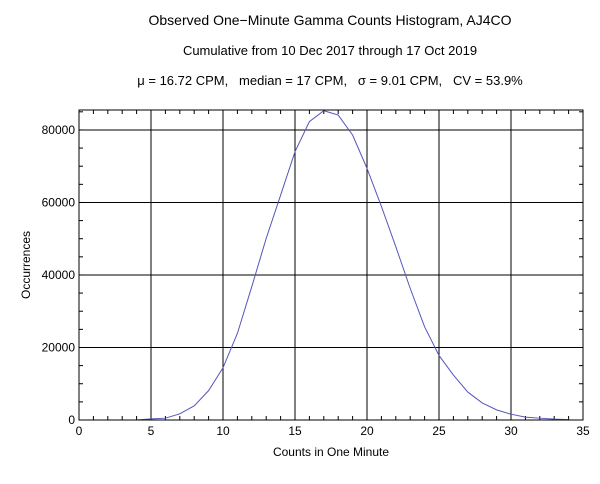  Describe the element at coordinates (59, 275) in the screenshot. I see `y-tick-label: 40000` at that location.